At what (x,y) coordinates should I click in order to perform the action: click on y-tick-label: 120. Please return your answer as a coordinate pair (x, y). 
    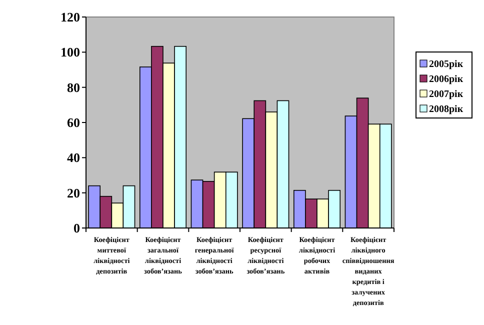
    Looking at the image, I should click on (70, 17).